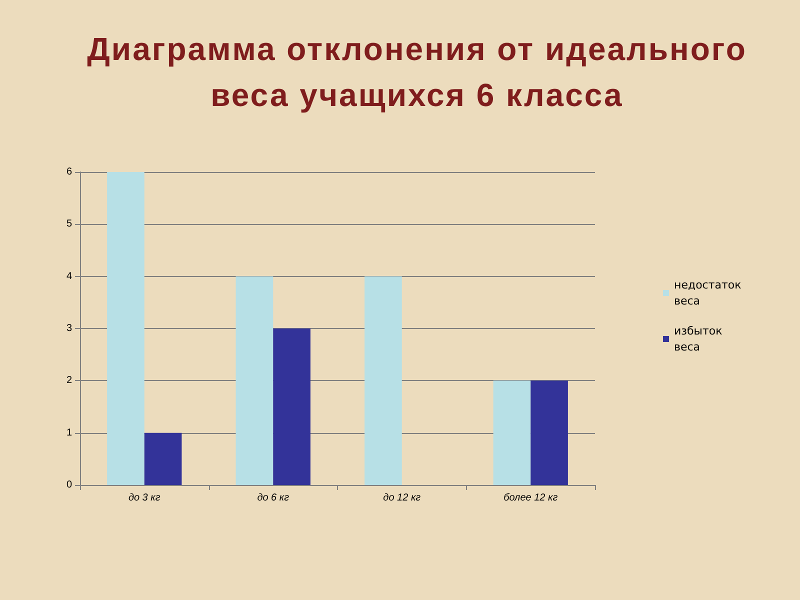  Describe the element at coordinates (69, 172) in the screenshot. I see `y-tick-label: 6` at that location.